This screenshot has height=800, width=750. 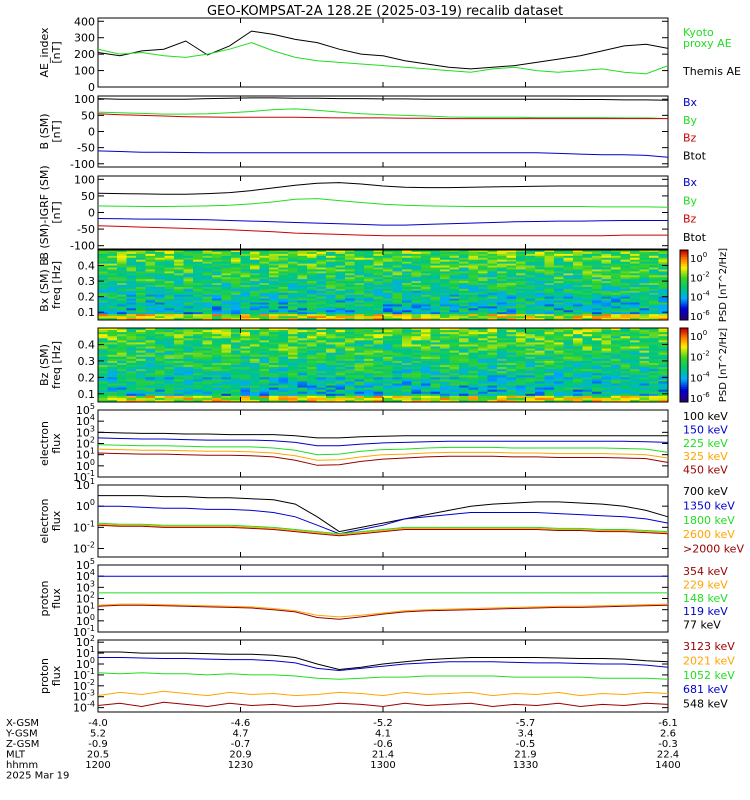 I want to click on colorbar-segment, so click(x=684, y=319).